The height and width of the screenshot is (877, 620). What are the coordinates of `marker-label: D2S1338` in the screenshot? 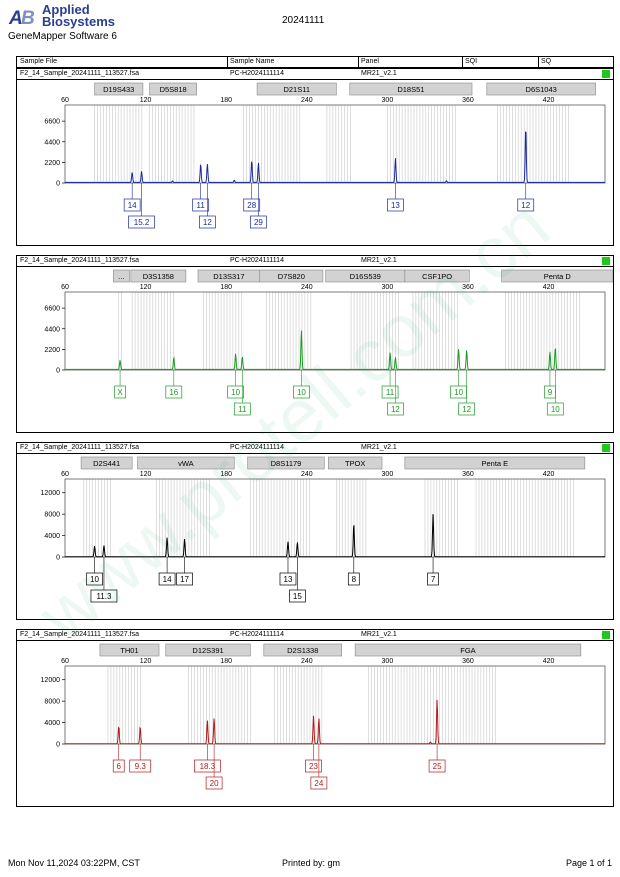 It's located at (302, 650).